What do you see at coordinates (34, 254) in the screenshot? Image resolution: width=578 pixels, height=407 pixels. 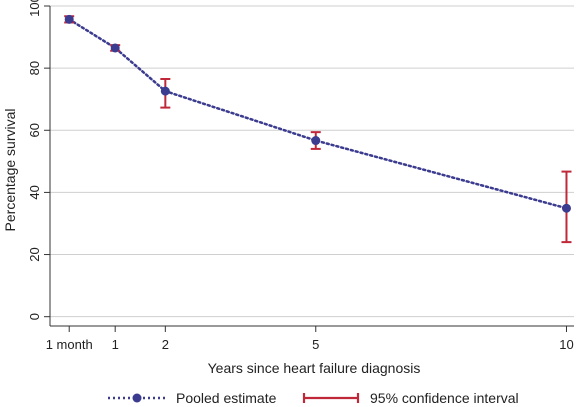 I see `y-tick-label-20: 20` at bounding box center [34, 254].